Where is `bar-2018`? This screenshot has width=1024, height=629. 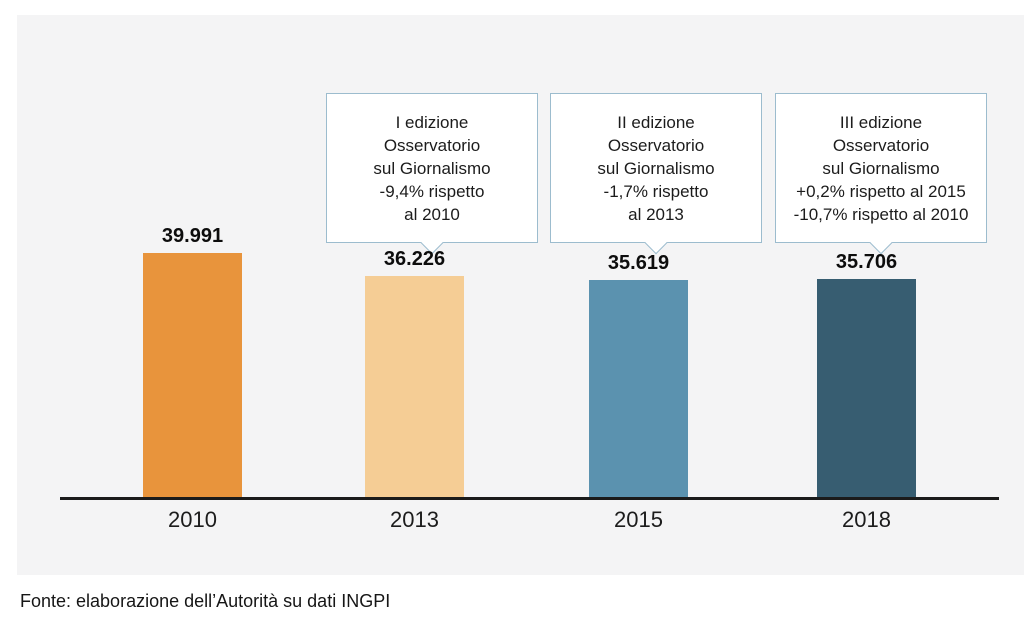
bar-2018 is located at coordinates (866, 388).